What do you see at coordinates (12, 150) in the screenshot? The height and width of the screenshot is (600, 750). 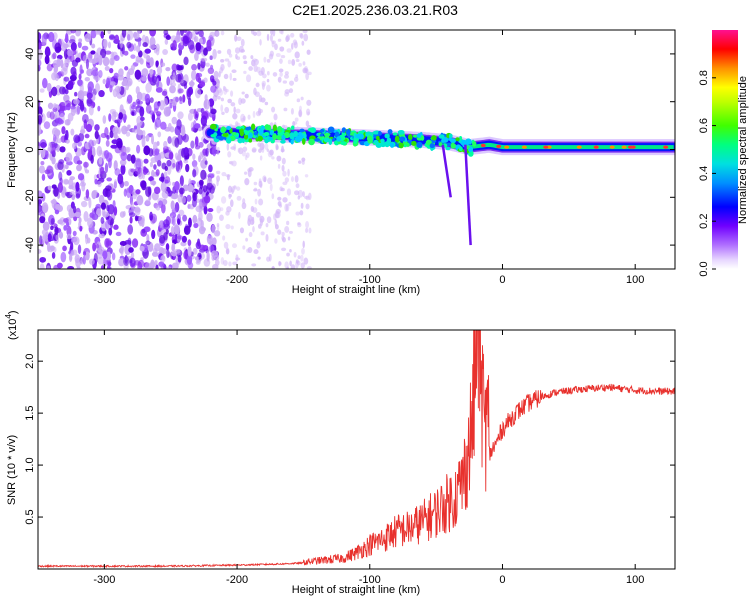 I see `spectrogram-y-axis-label: Frequency (Hz)` at bounding box center [12, 150].